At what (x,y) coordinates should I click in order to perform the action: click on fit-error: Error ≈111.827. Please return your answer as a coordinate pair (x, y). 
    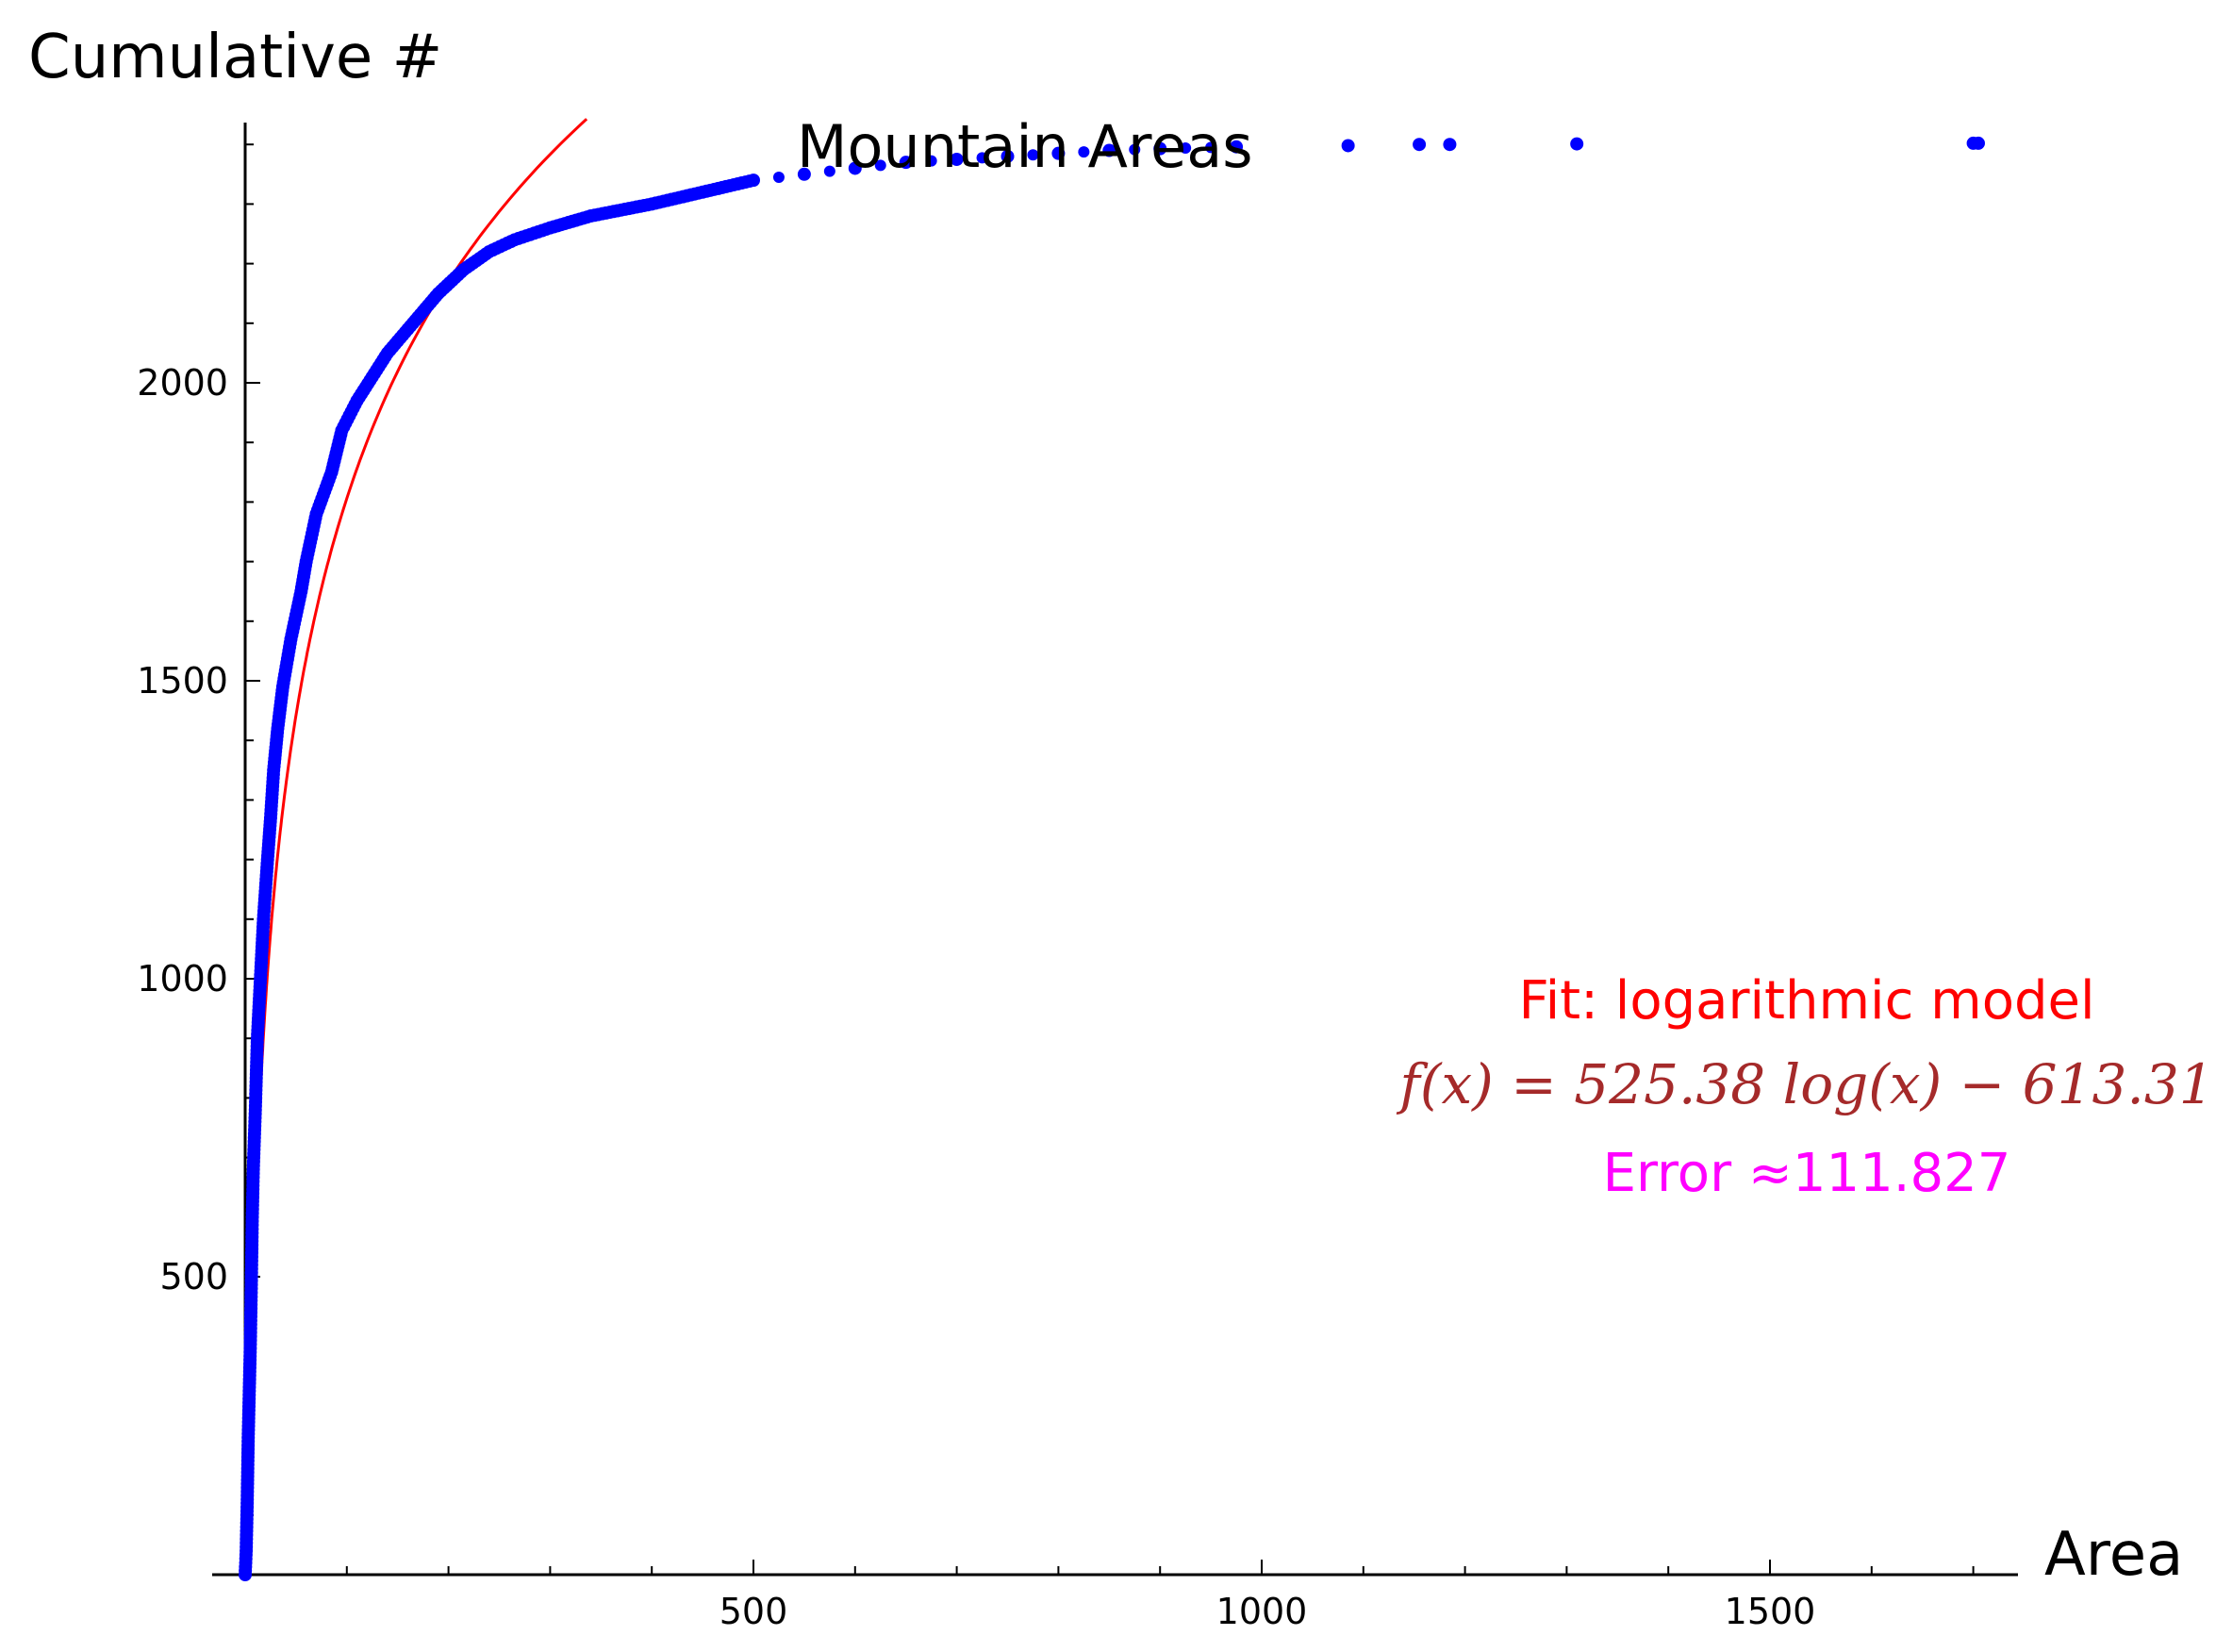
    Looking at the image, I should click on (1807, 1173).